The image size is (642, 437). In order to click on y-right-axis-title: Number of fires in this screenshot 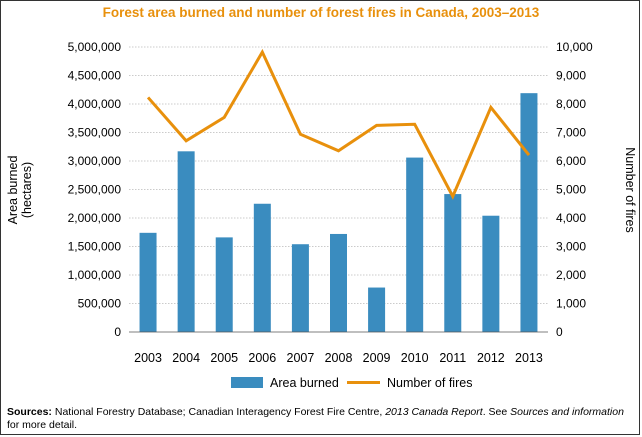, I will do `click(630, 189)`.